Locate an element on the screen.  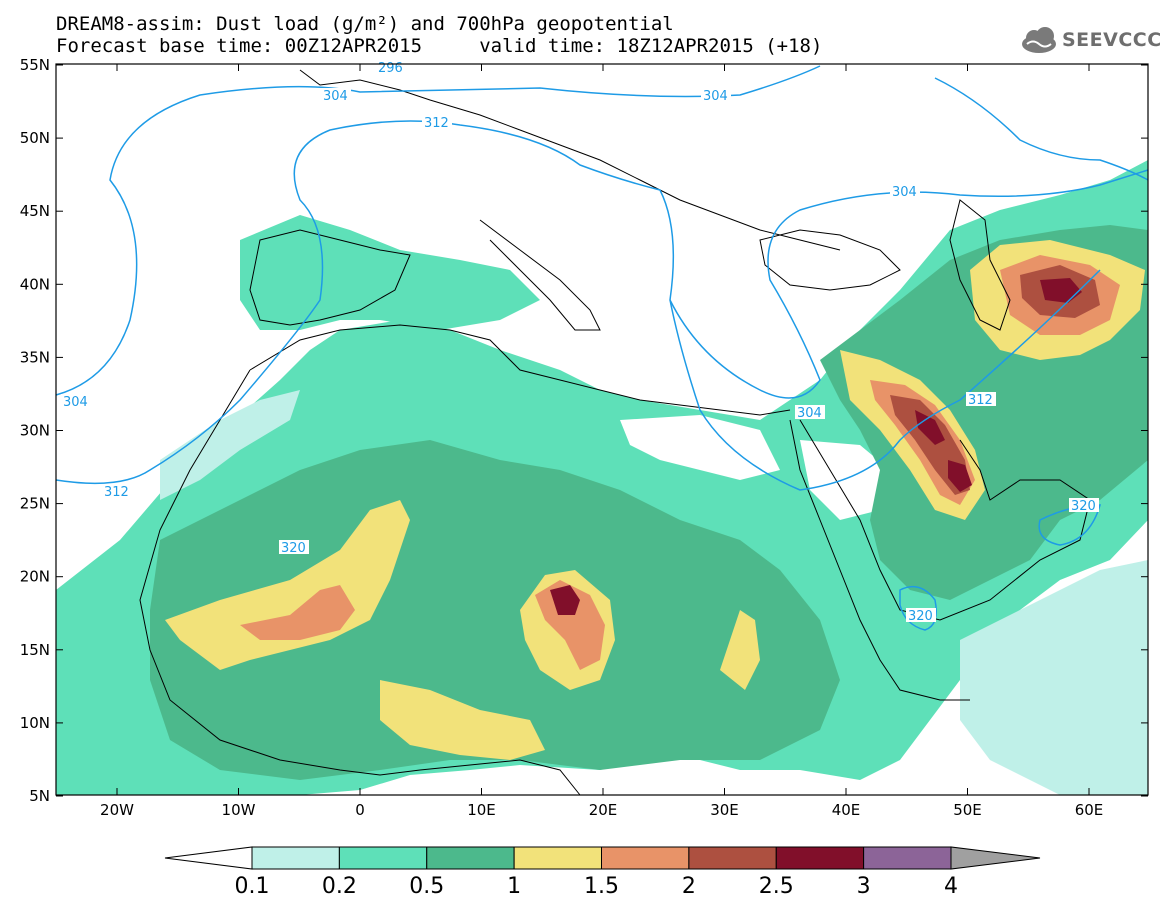
lon-label: 40E is located at coordinates (846, 810).